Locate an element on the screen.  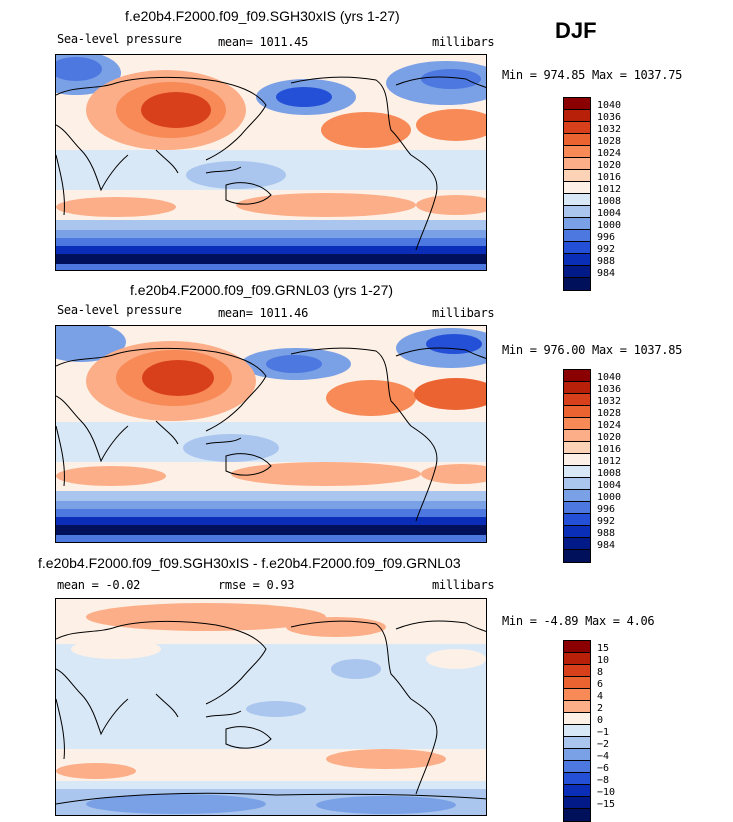
colorbar-tick-label: 1024 is located at coordinates (609, 153).